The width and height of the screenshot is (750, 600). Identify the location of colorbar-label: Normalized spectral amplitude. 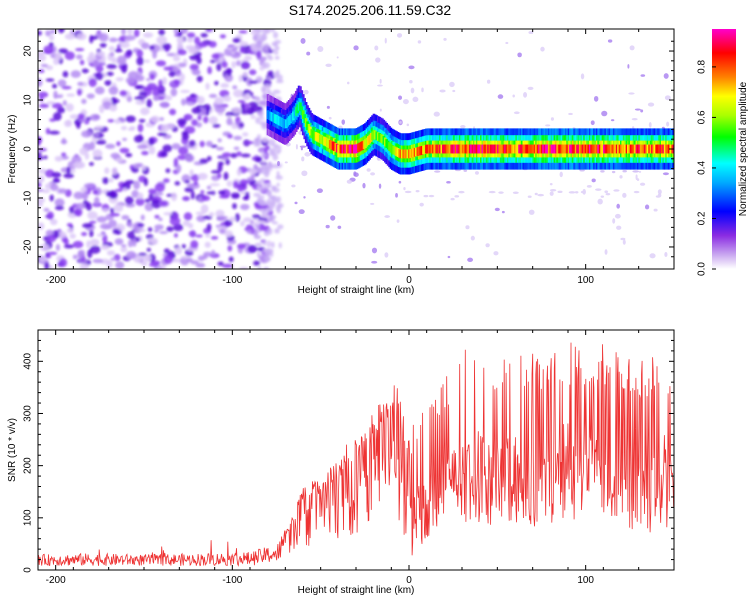
(743, 148).